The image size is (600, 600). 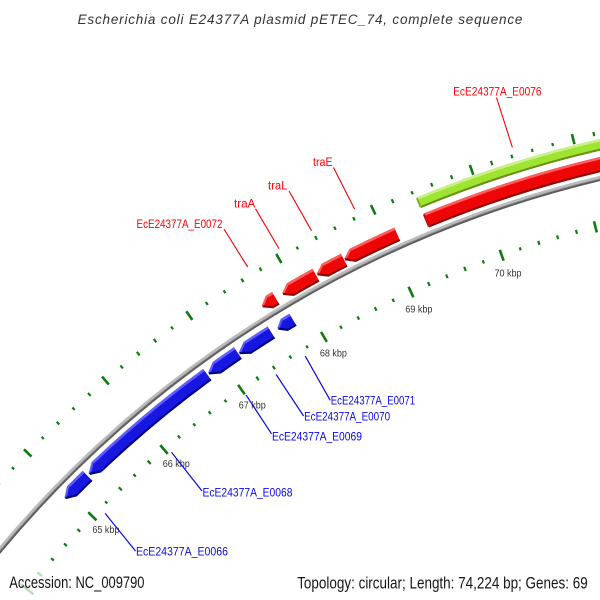 I want to click on svg-text: EcE24377A_E0072, so click(x=180, y=224).